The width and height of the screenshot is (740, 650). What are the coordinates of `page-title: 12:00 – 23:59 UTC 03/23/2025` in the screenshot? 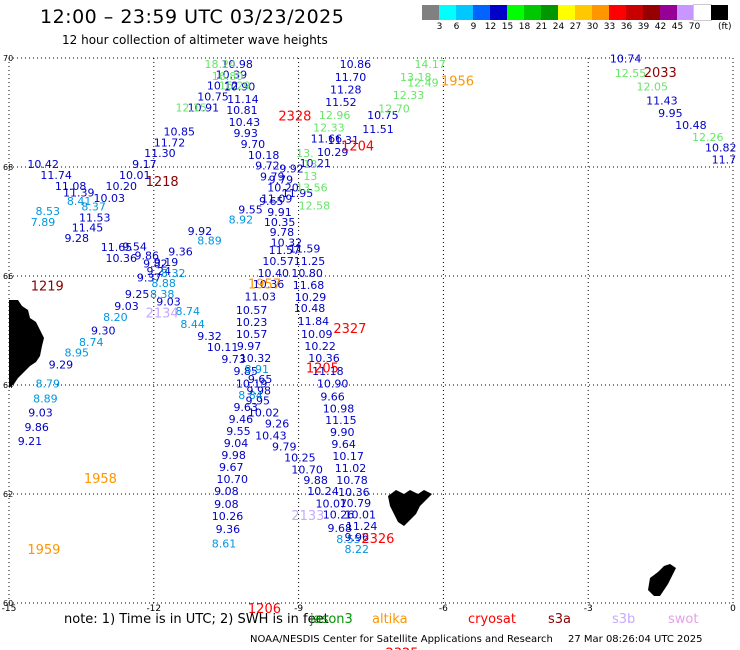 It's located at (192, 17).